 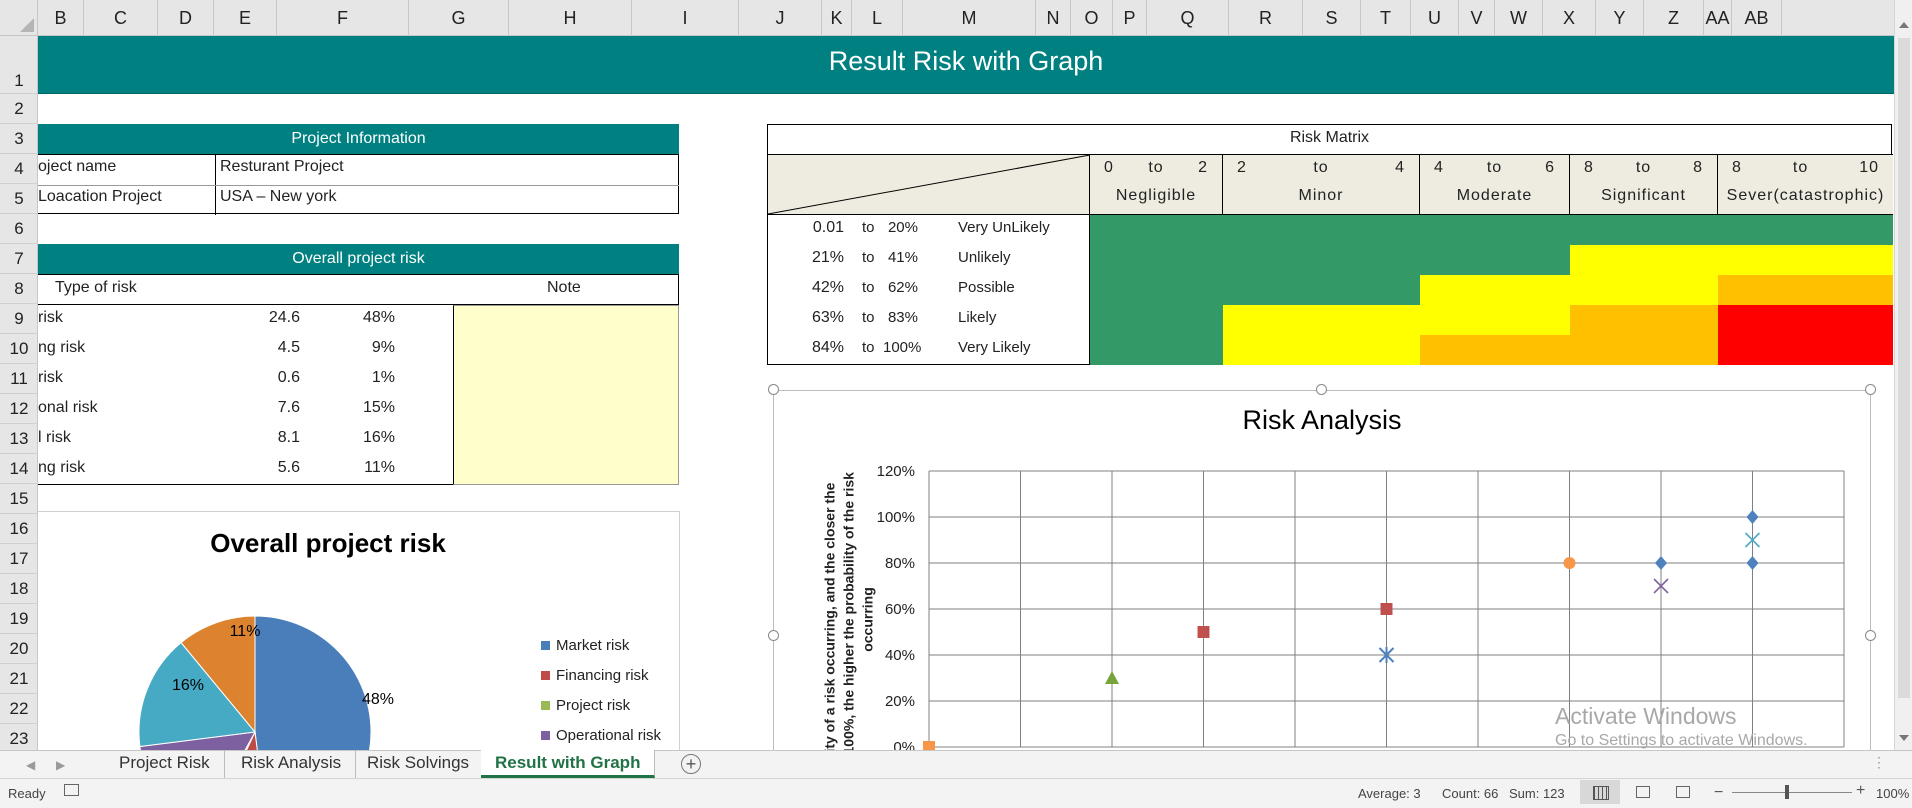 I want to click on scroll-down-arrow, so click(x=1904, y=738).